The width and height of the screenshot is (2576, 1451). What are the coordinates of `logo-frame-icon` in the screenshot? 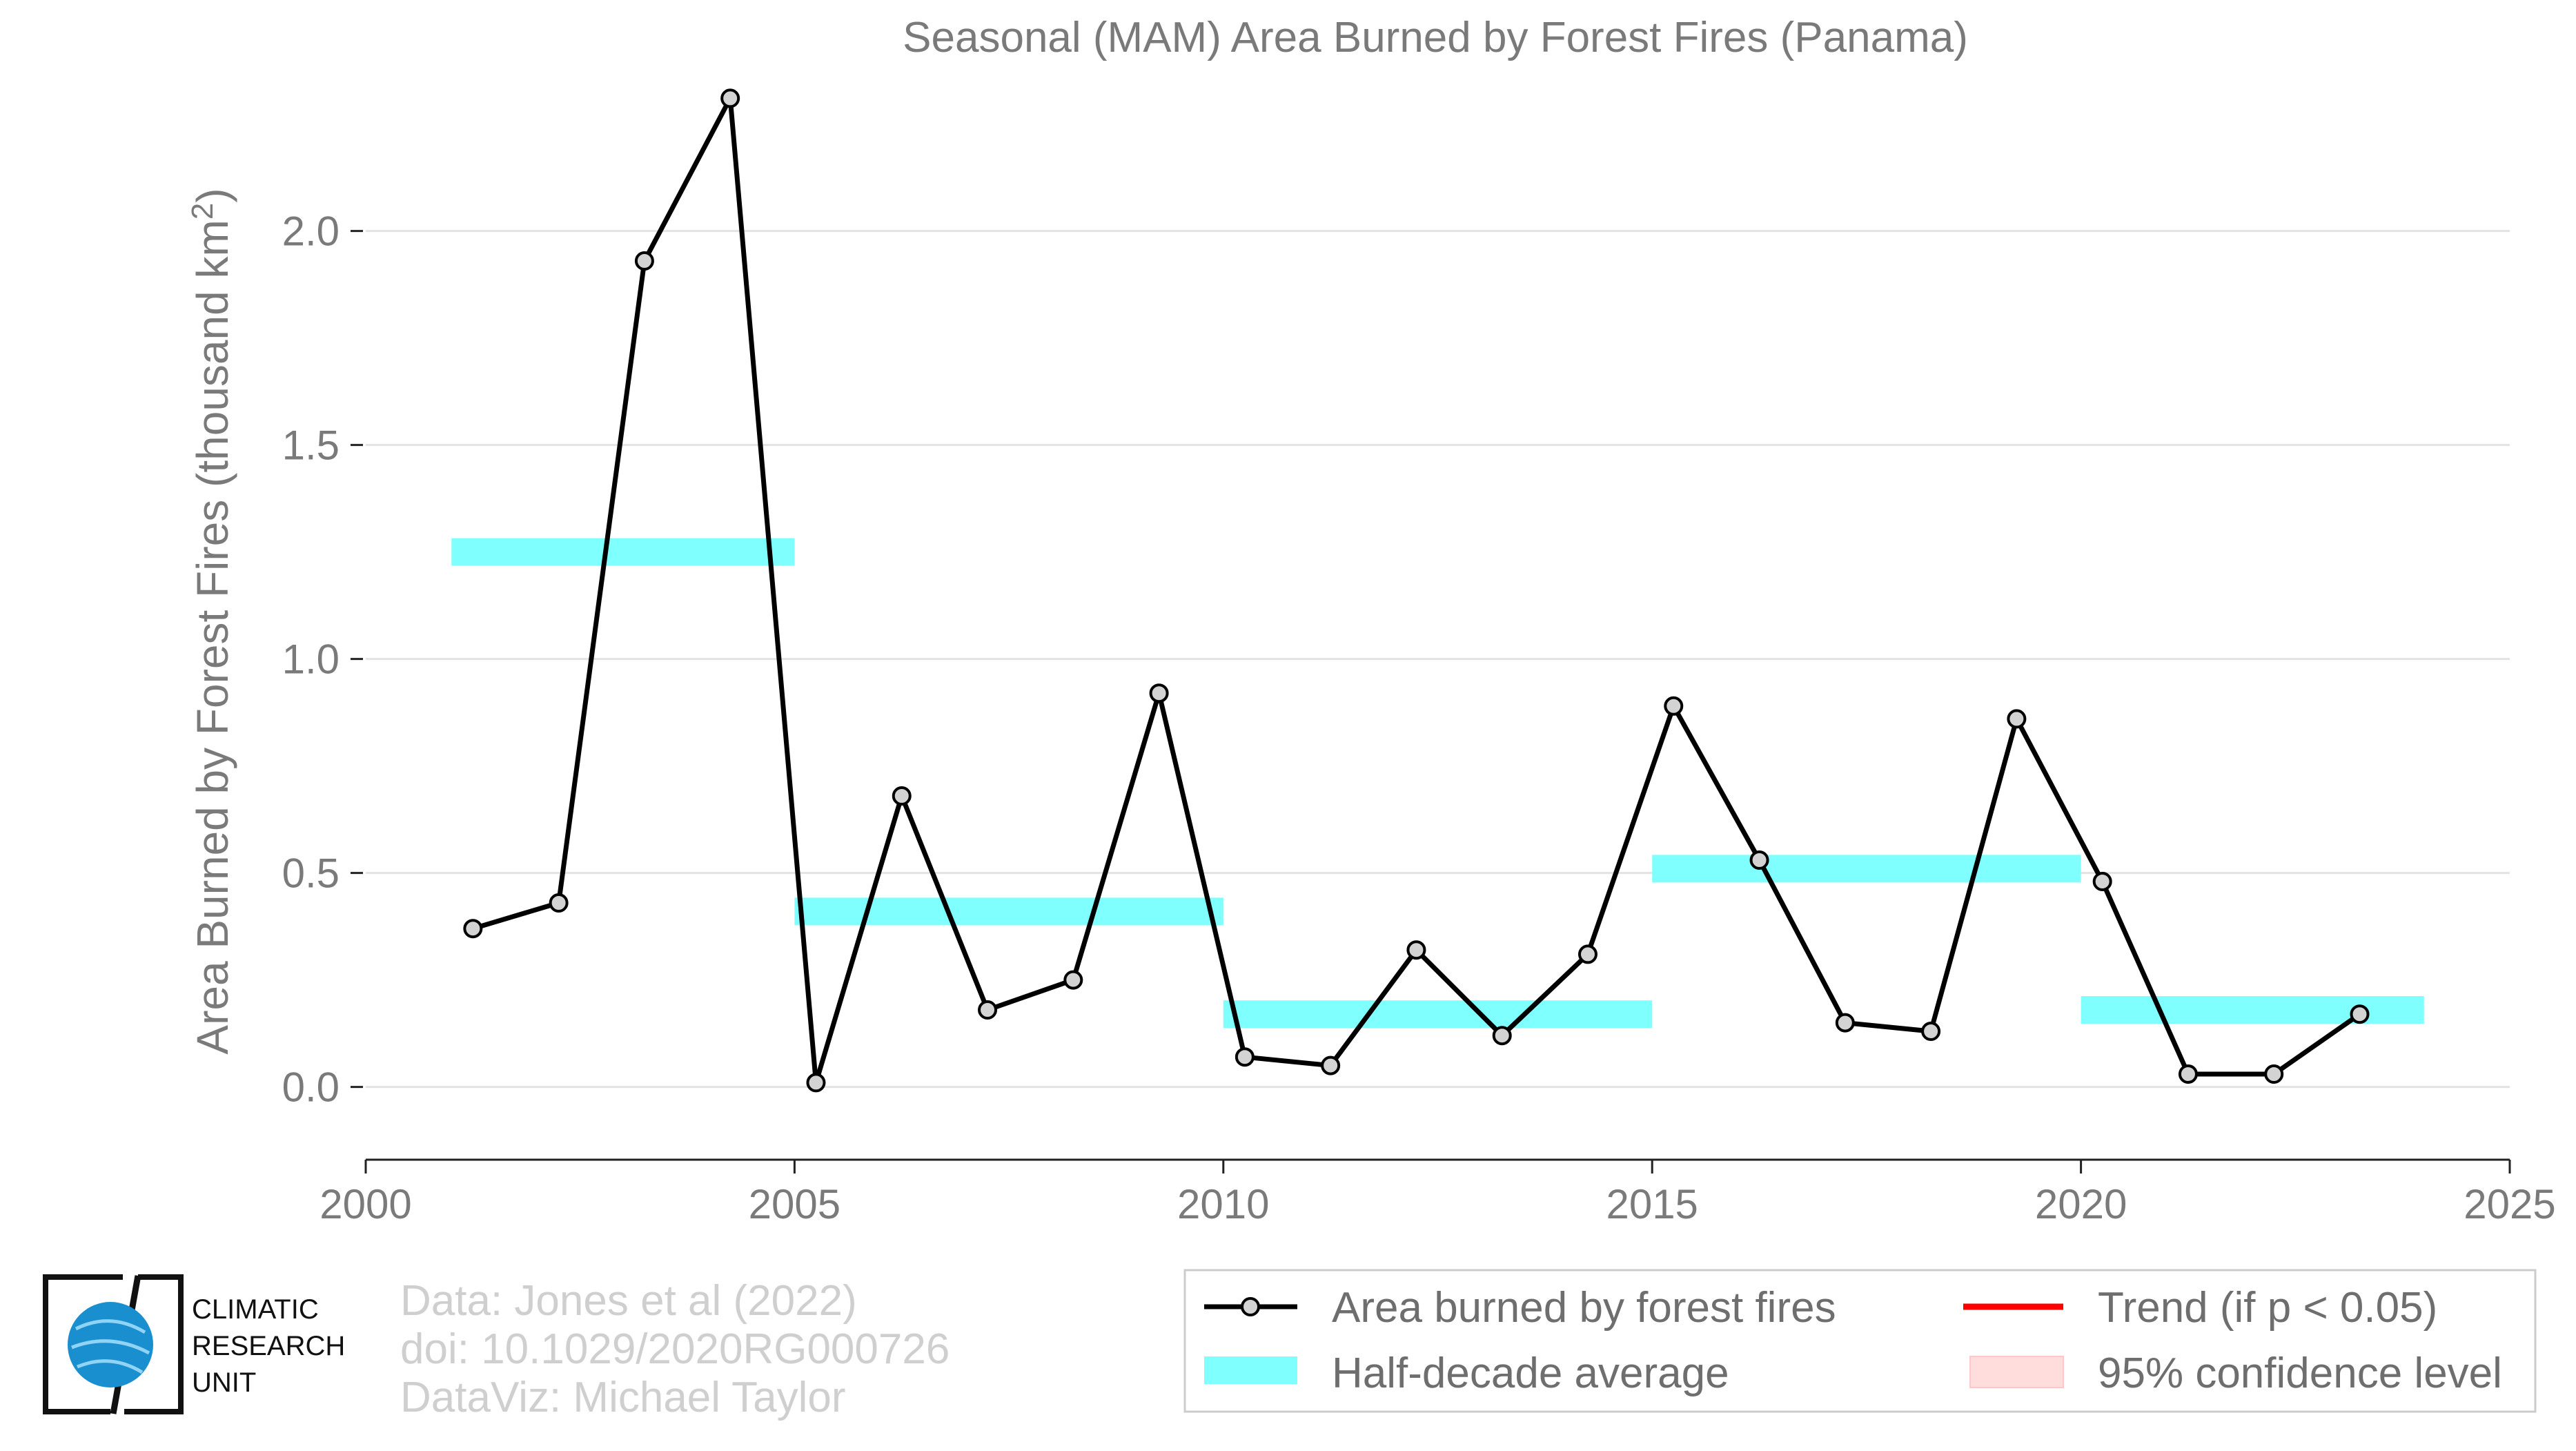 It's located at (113, 1344).